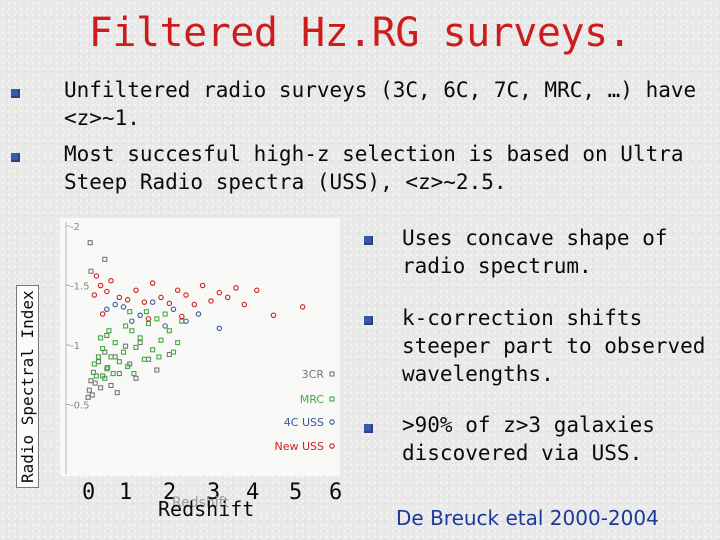 Image resolution: width=720 pixels, height=540 pixels. Describe the element at coordinates (527, 518) in the screenshot. I see `citation: De Breuck etal 2000-2004` at that location.